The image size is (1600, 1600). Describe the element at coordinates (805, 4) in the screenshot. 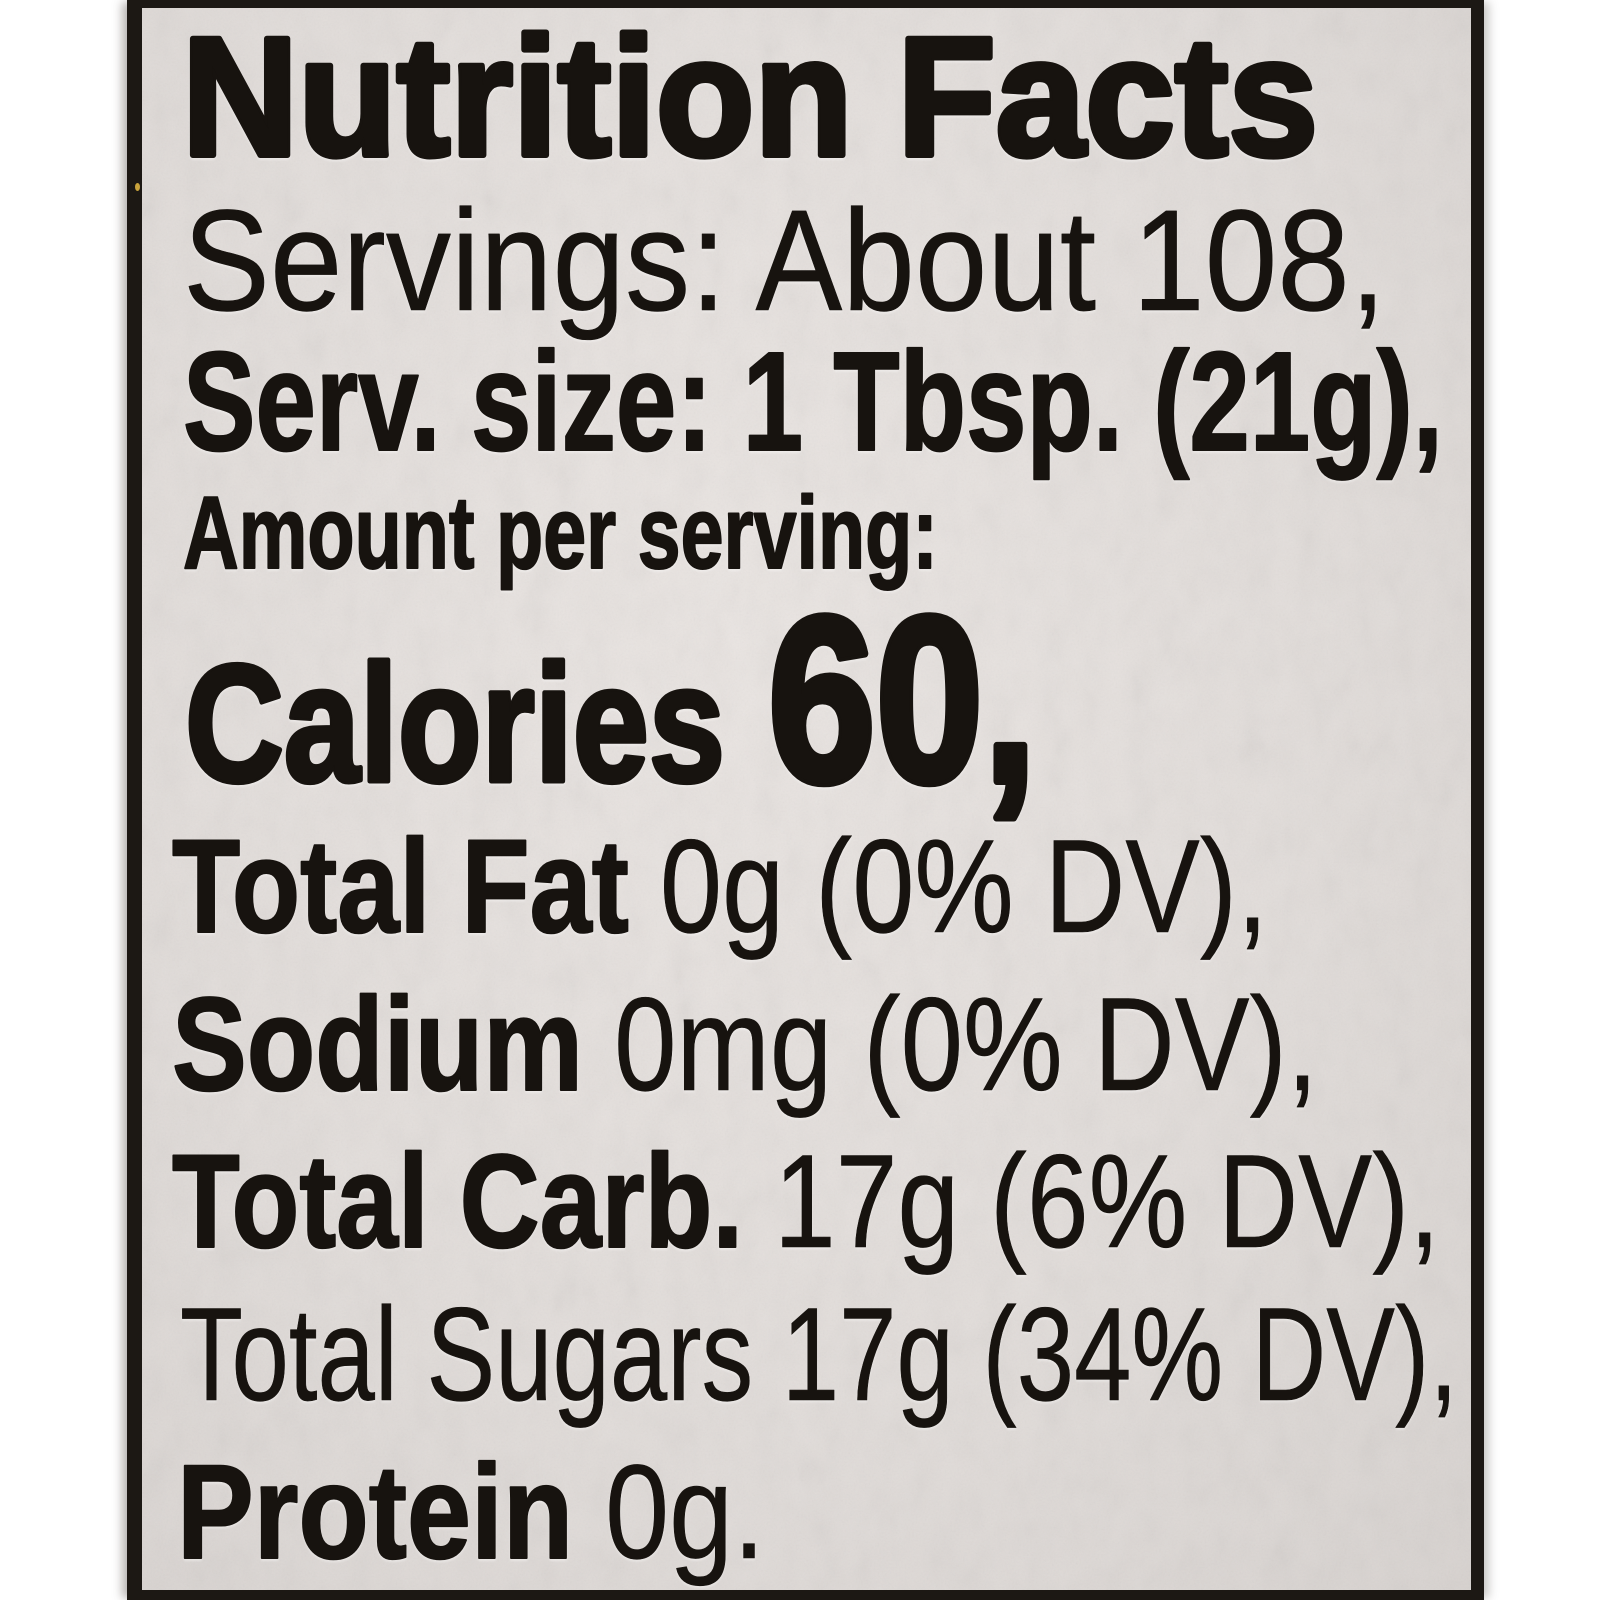

I see `label-border-top` at that location.